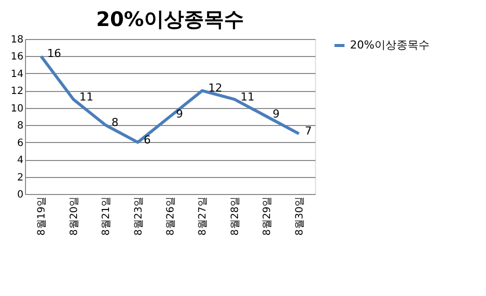 The image size is (486, 296). I want to click on data-label: 6, so click(147, 139).